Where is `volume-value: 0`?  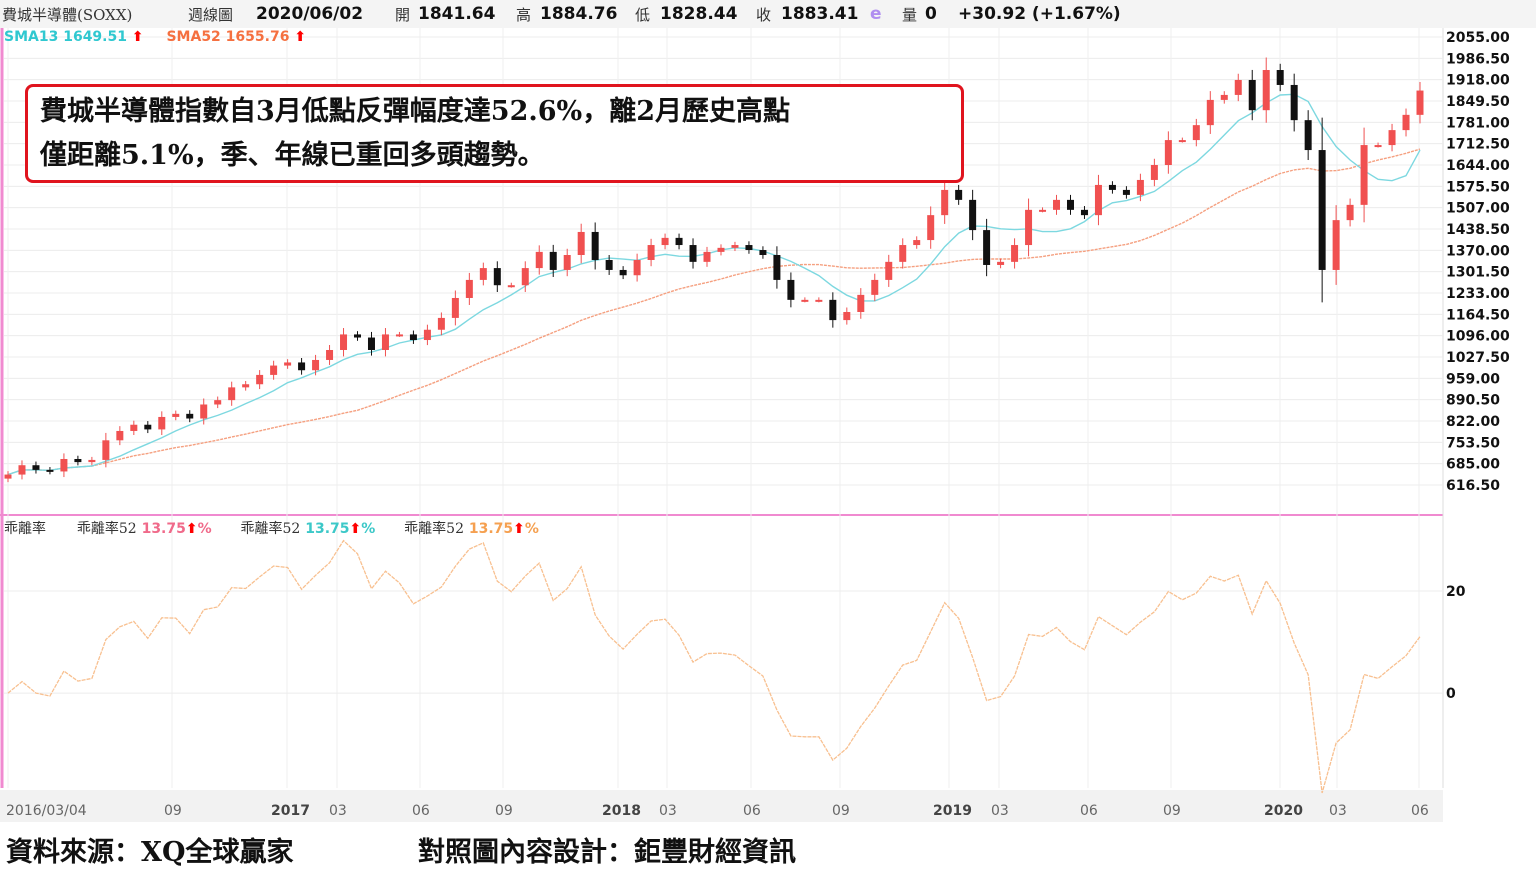 volume-value: 0 is located at coordinates (931, 14).